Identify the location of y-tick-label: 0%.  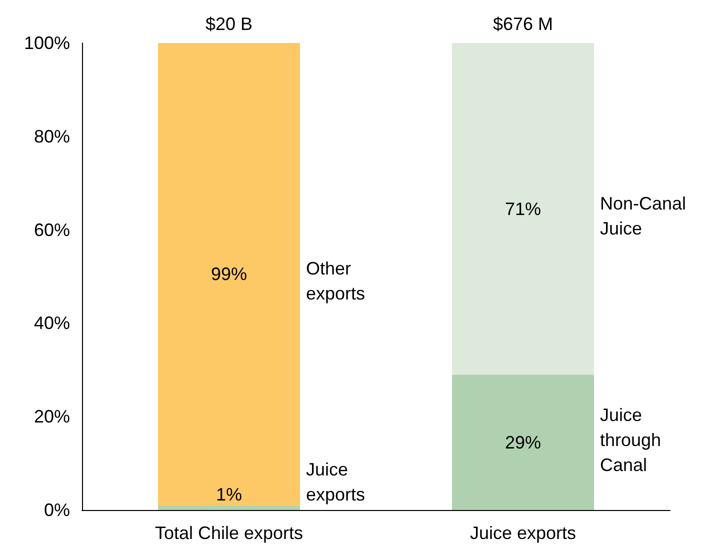
(57, 510).